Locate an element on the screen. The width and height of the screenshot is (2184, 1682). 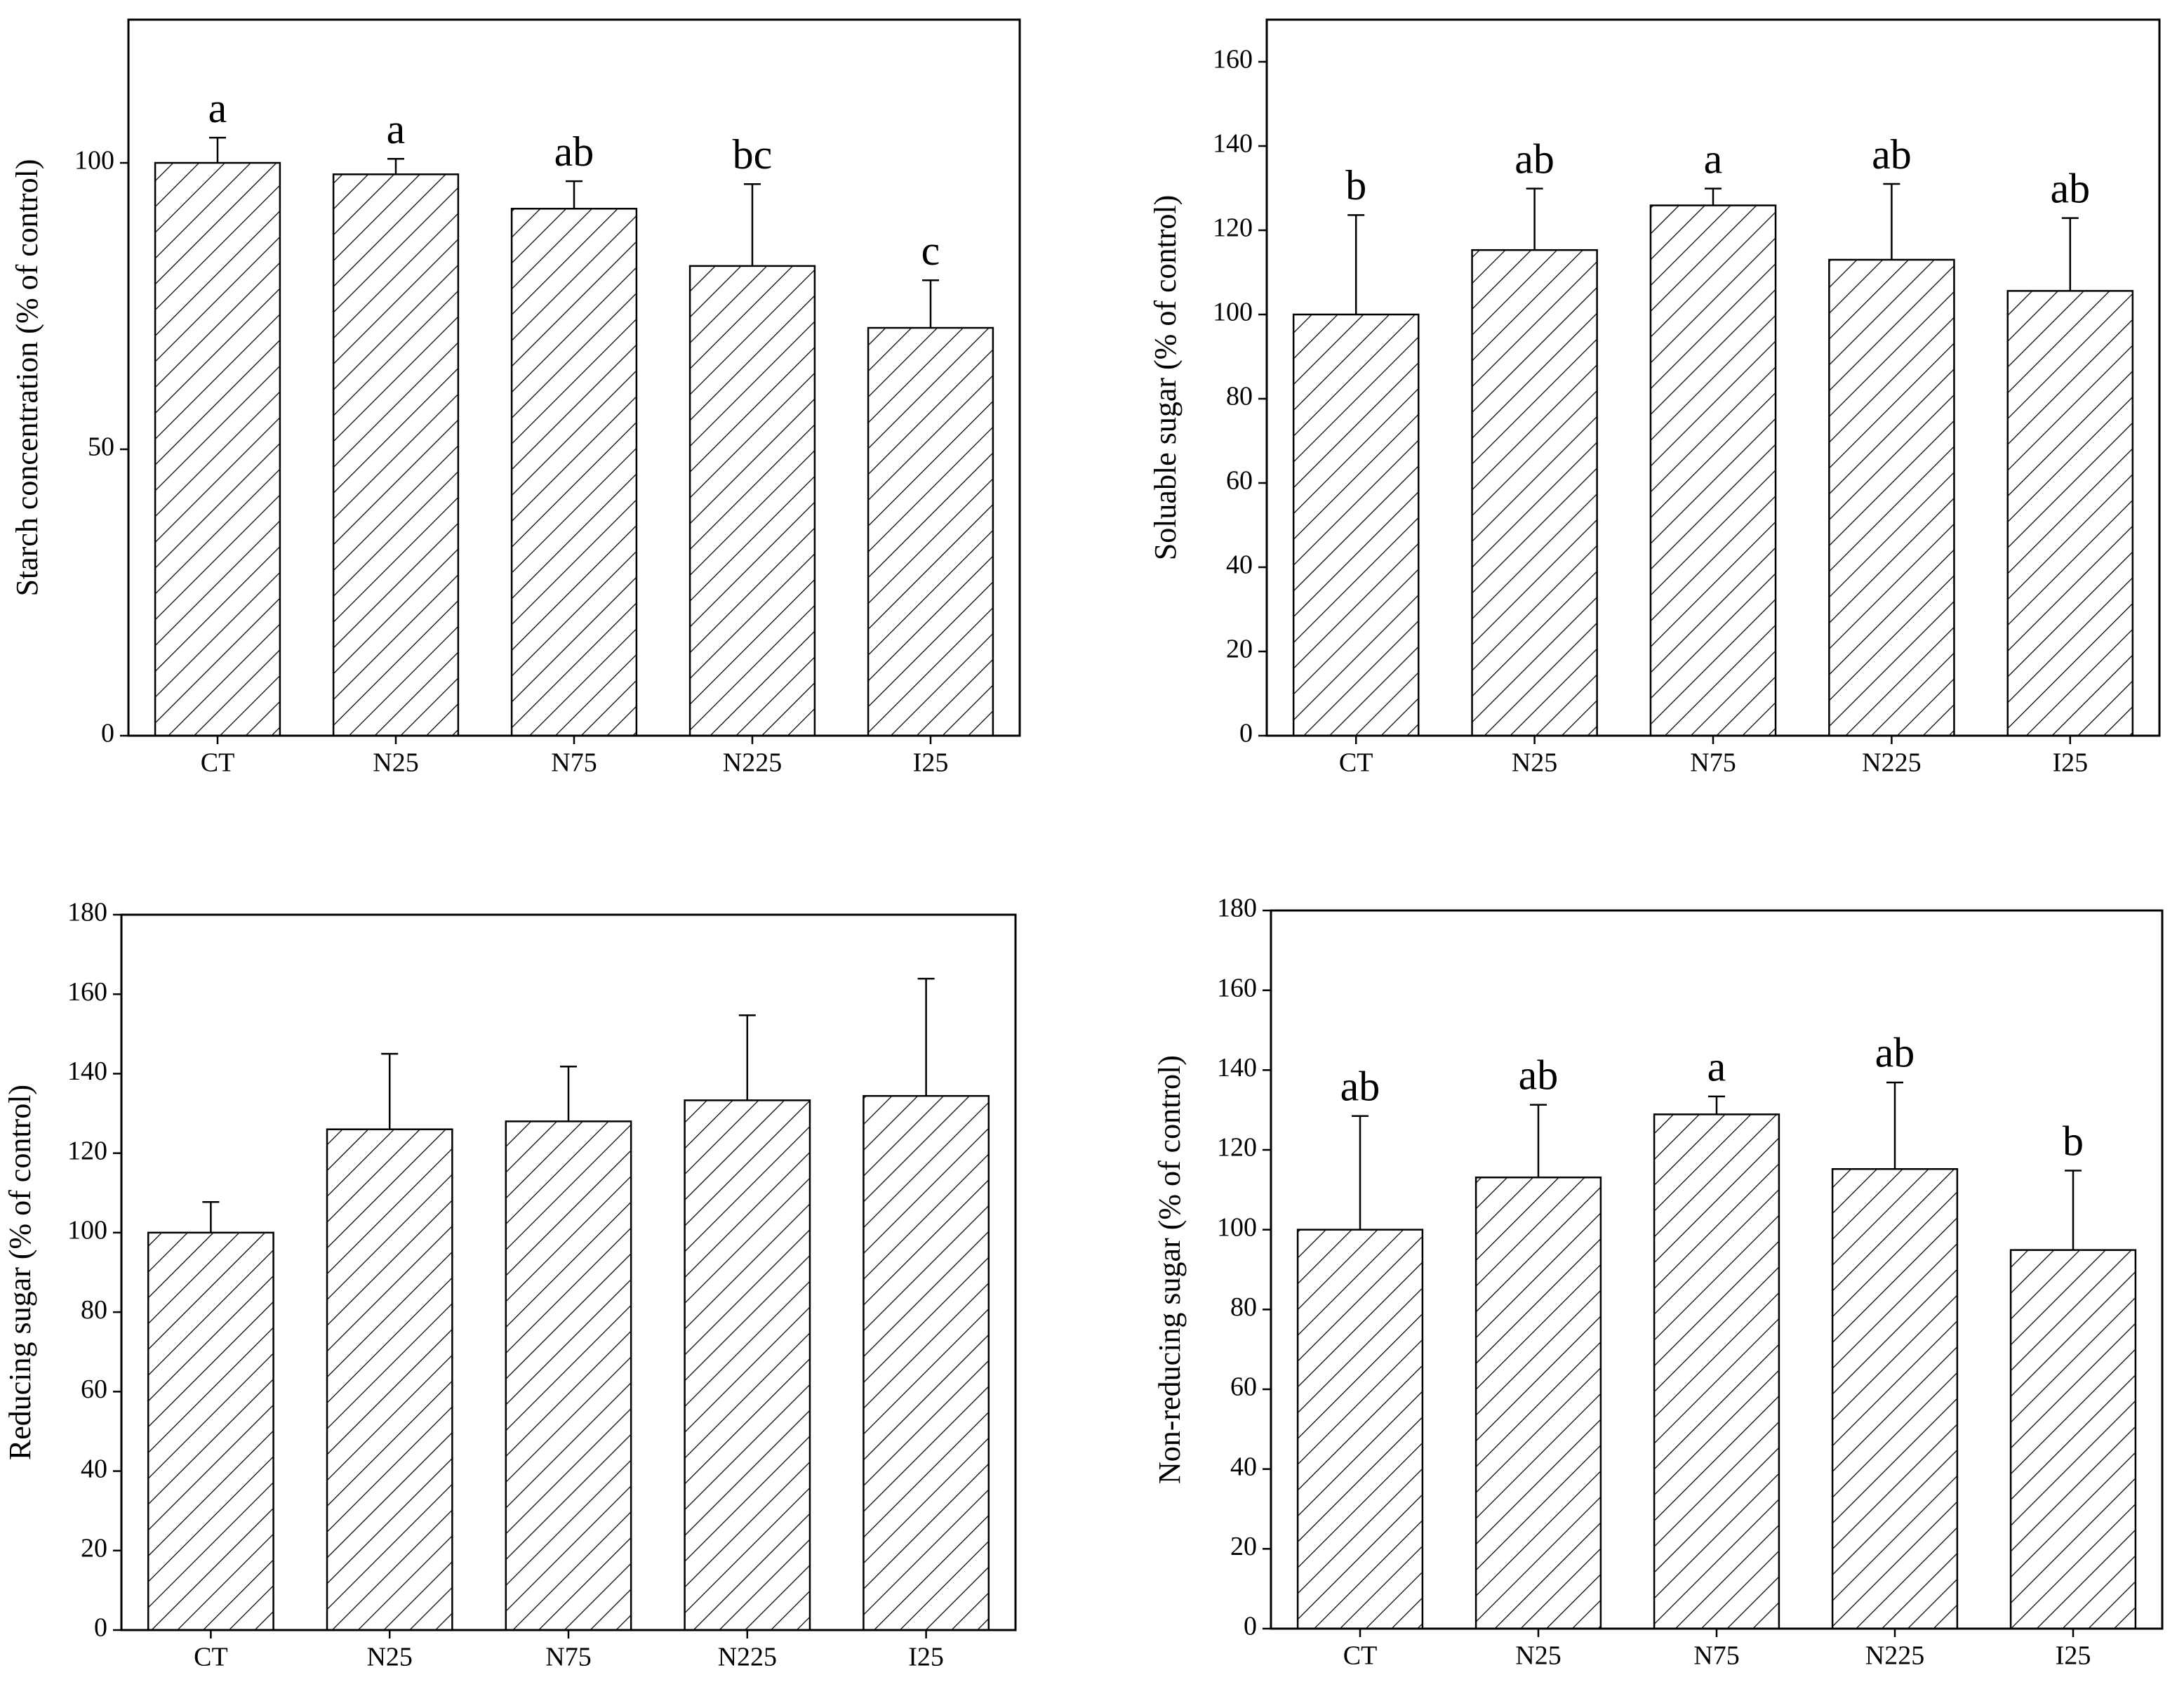
significance-letter: c is located at coordinates (930, 251).